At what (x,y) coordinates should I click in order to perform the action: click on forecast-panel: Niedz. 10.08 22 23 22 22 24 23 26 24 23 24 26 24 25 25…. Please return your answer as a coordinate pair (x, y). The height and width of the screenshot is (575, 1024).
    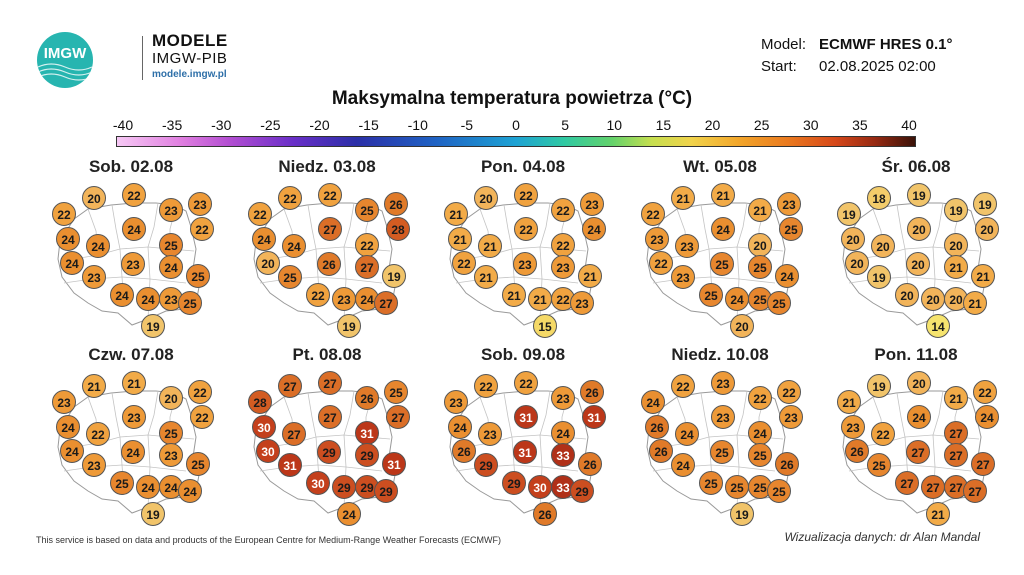
    Looking at the image, I should click on (720, 435).